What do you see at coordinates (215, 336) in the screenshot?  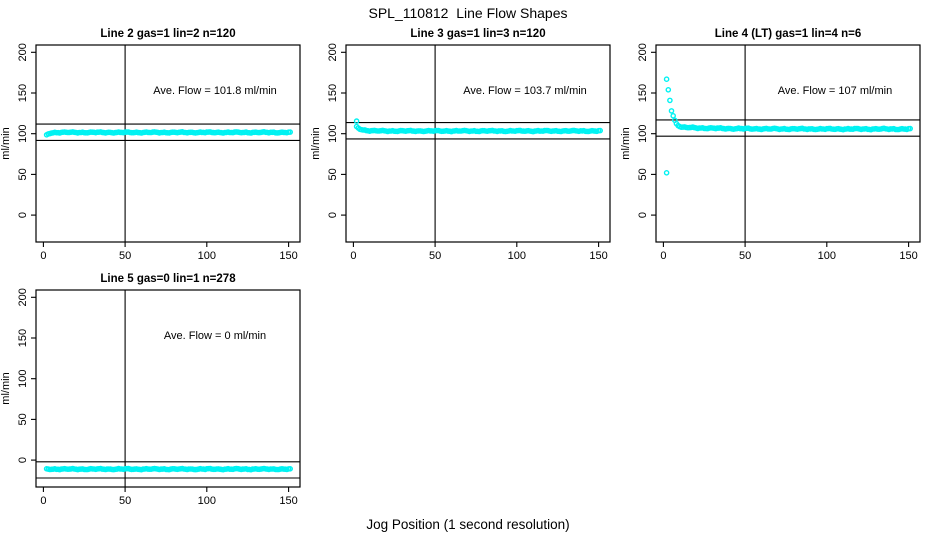 I see `ave-flow-annotation: Ave. Flow = 0 ml/min` at bounding box center [215, 336].